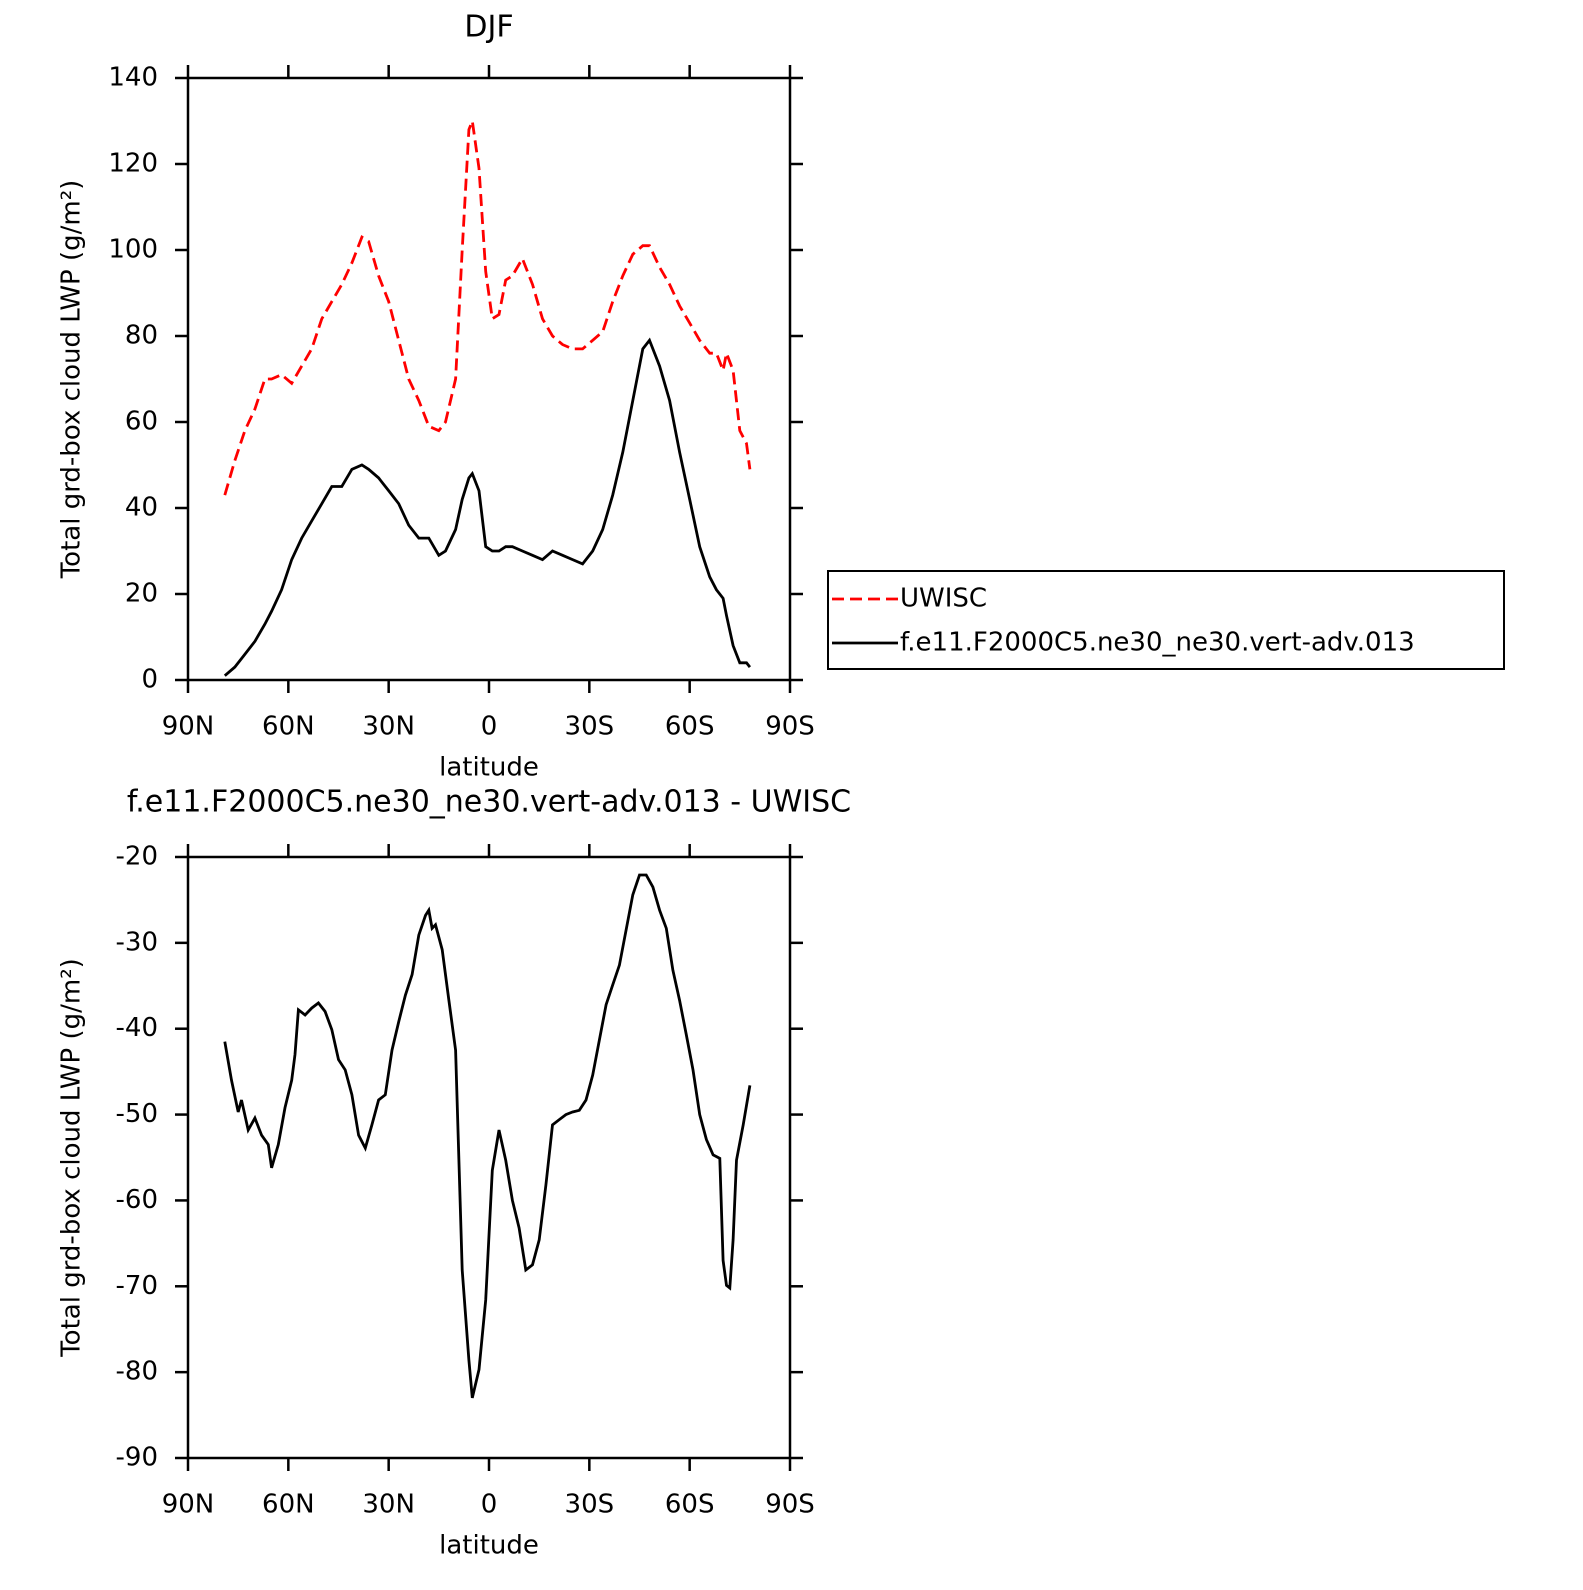 The width and height of the screenshot is (1583, 1590). Describe the element at coordinates (1157, 643) in the screenshot. I see `legend-label: f.e11.F2000C5.ne30_ne30.vert-adv.013` at that location.